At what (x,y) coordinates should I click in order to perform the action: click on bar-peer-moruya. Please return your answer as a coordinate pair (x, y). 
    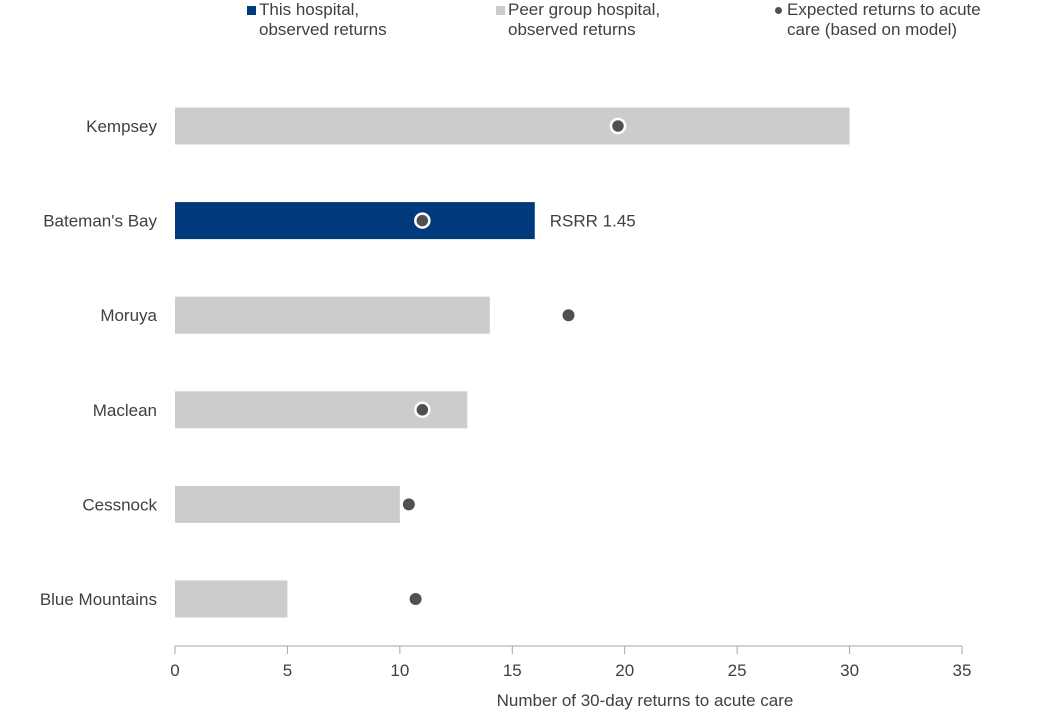
    Looking at the image, I should click on (332, 315).